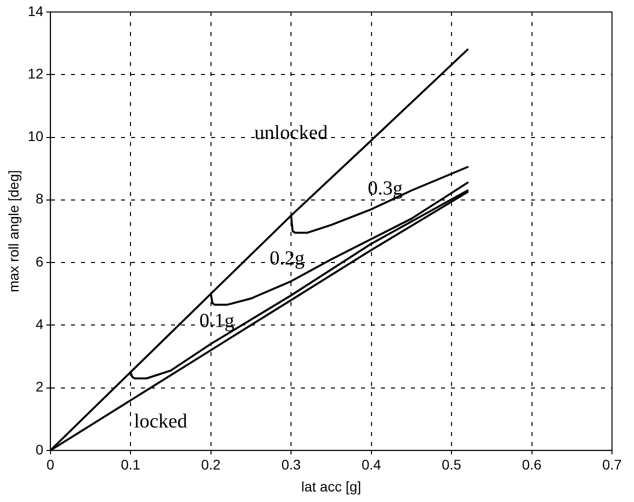 The height and width of the screenshot is (502, 634). Describe the element at coordinates (612, 464) in the screenshot. I see `x-tick-label: 0.7` at that location.